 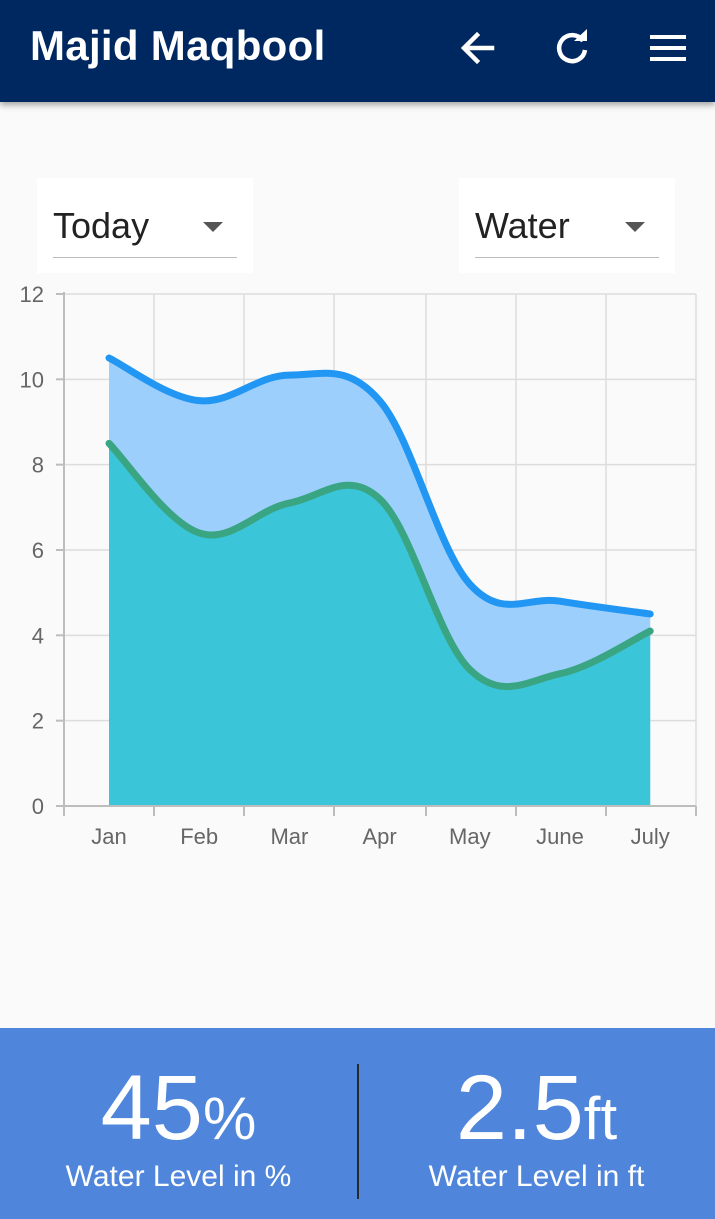 What do you see at coordinates (358, 1131) in the screenshot?
I see `stats-divider` at bounding box center [358, 1131].